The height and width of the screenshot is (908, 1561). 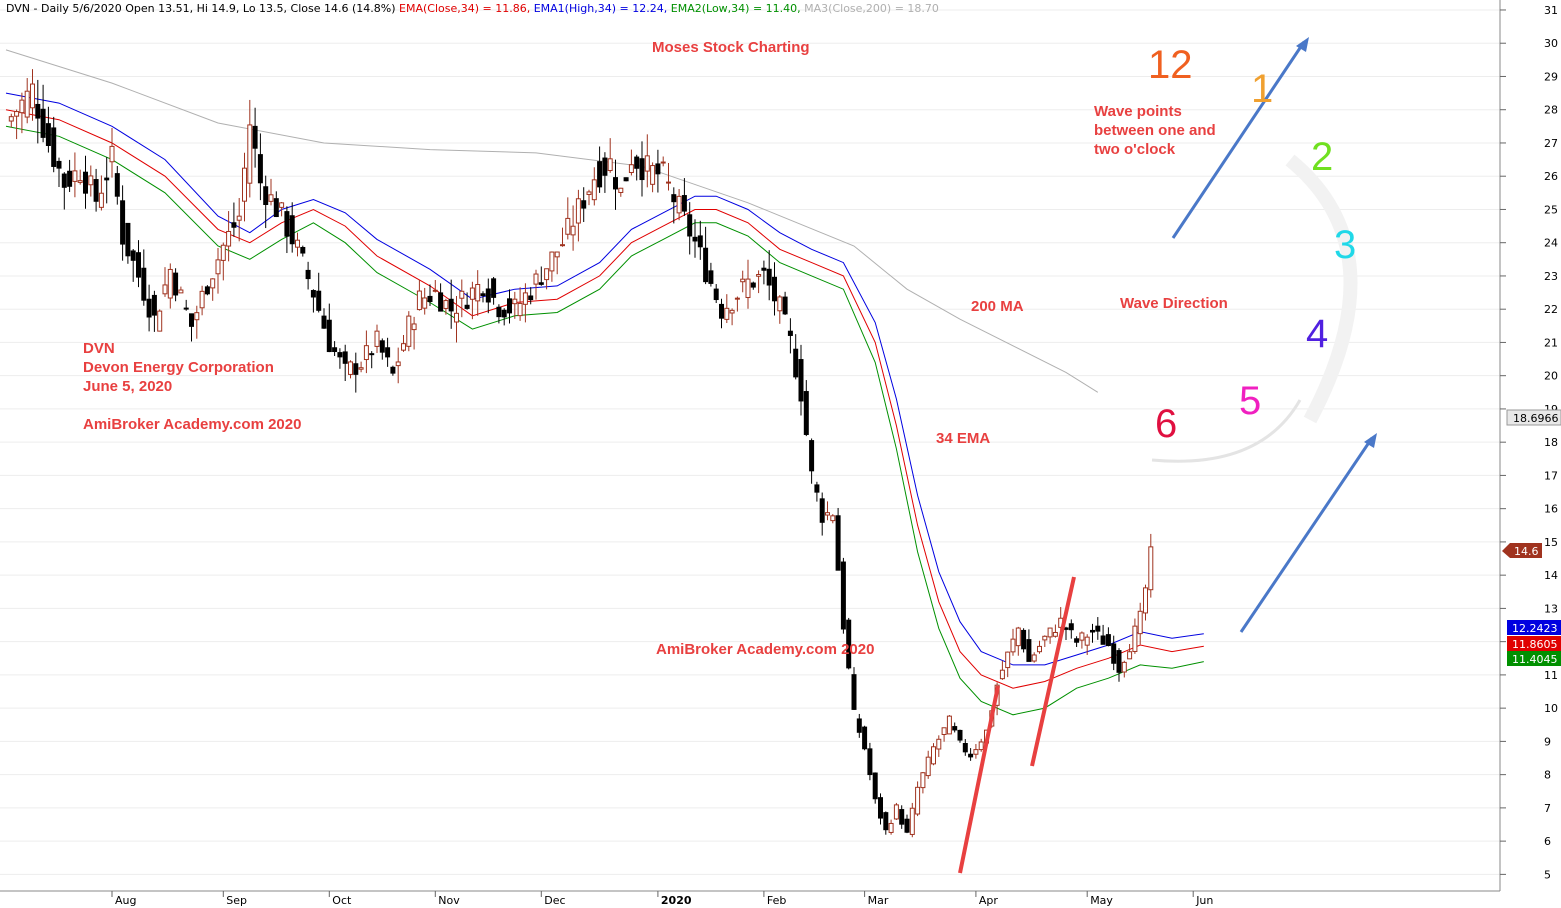 I want to click on tag-ma200: 18.6966, so click(x=1536, y=418).